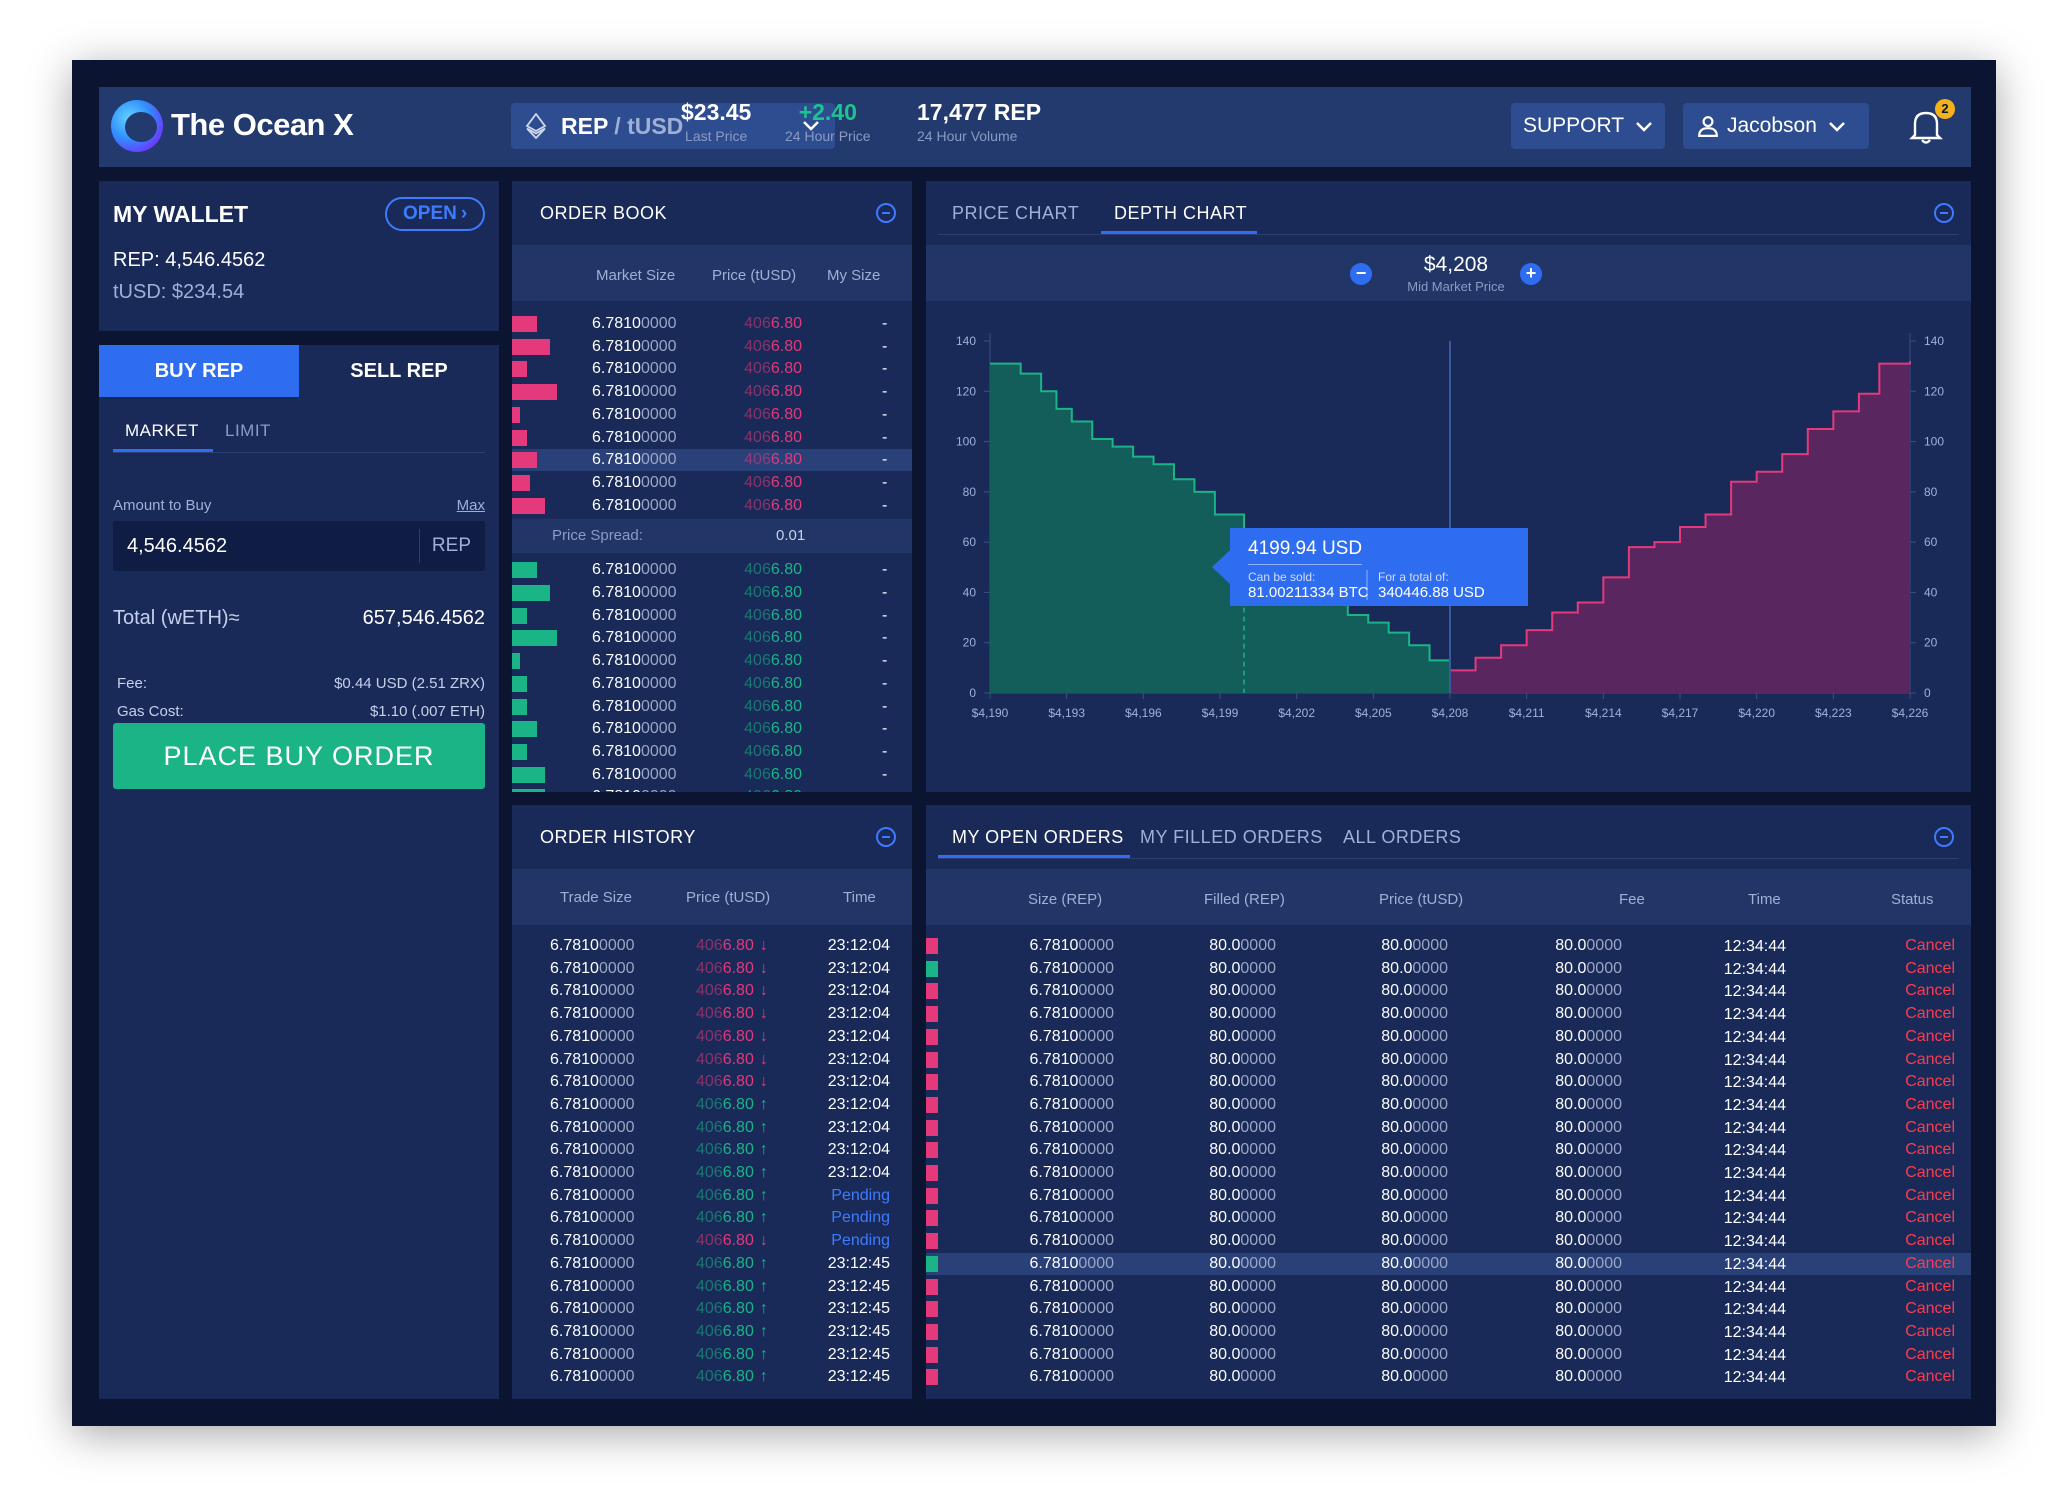  I want to click on brand-name: The Ocean X, so click(262, 124).